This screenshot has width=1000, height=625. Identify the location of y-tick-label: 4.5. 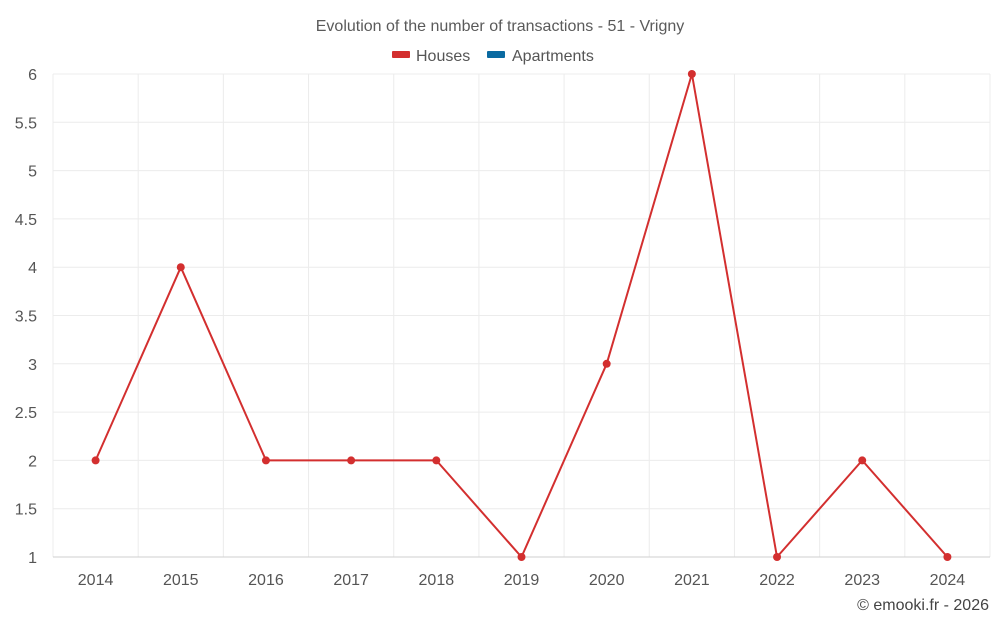
(26, 220).